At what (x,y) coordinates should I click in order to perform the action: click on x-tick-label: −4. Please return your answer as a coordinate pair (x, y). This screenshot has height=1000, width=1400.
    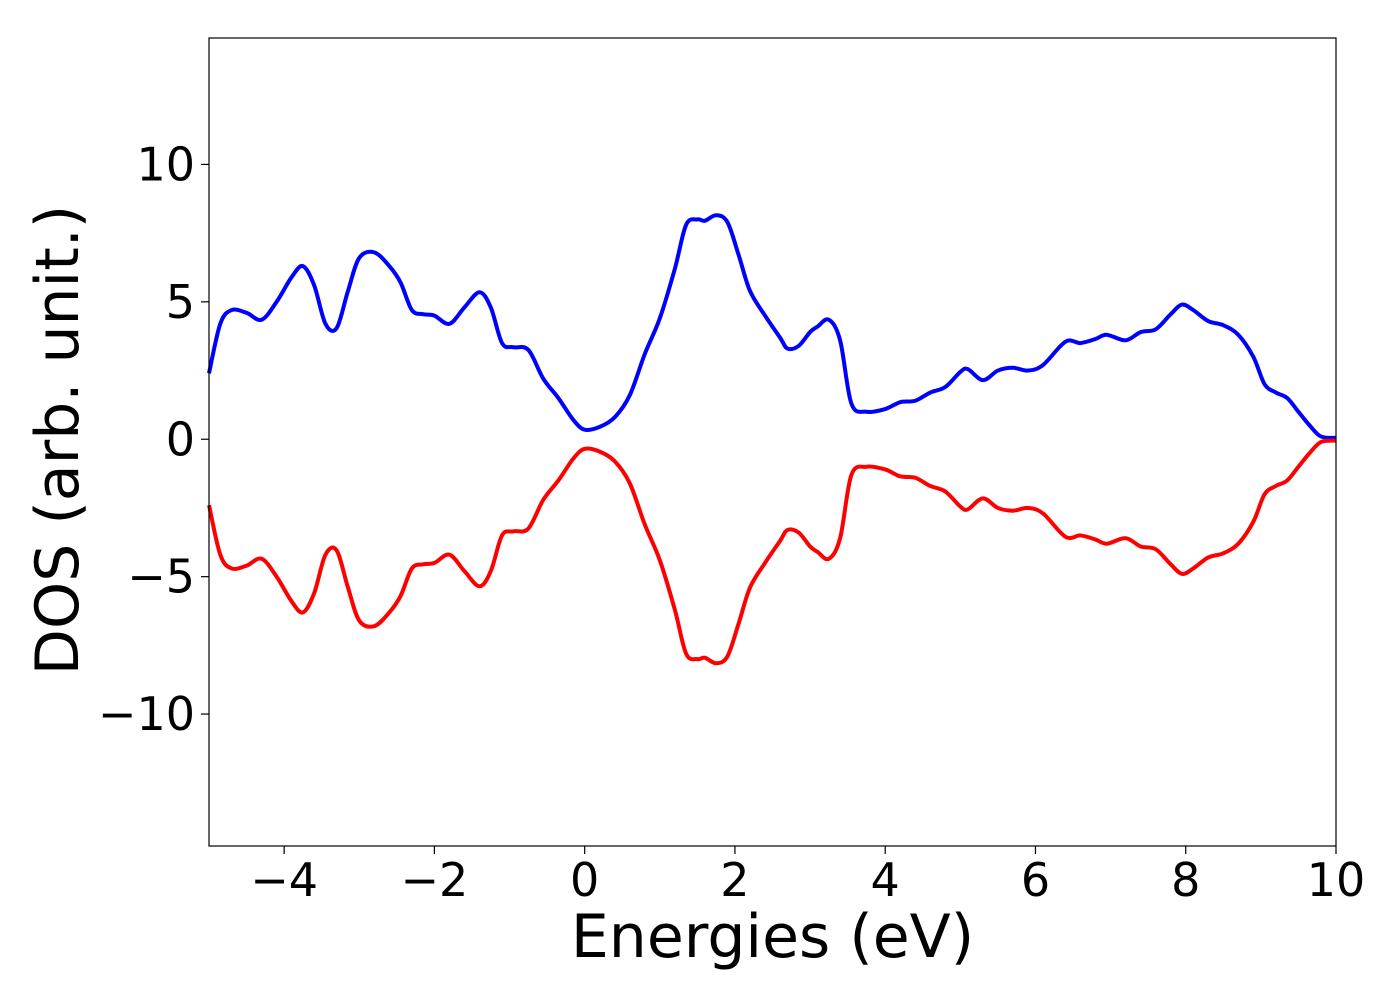
    Looking at the image, I should click on (284, 880).